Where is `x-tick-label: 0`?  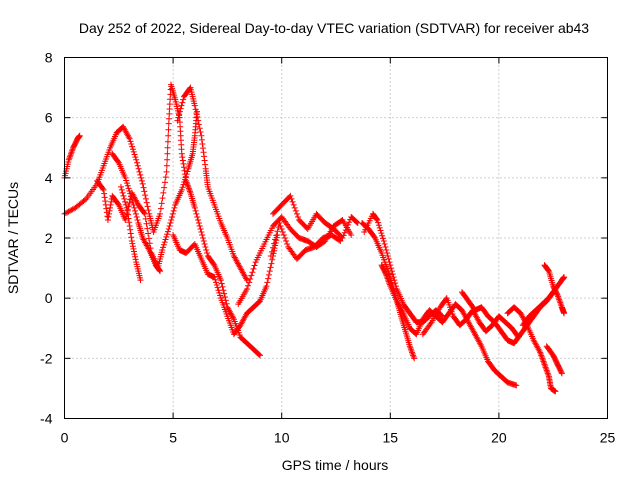
x-tick-label: 0 is located at coordinates (65, 438).